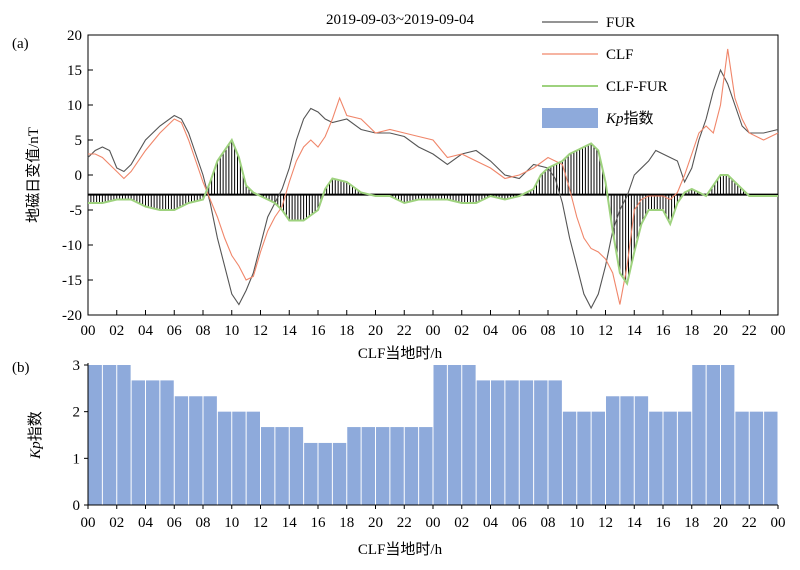 The height and width of the screenshot is (570, 800). I want to click on panel-a-xlabel: CLF当地时/h, so click(400, 353).